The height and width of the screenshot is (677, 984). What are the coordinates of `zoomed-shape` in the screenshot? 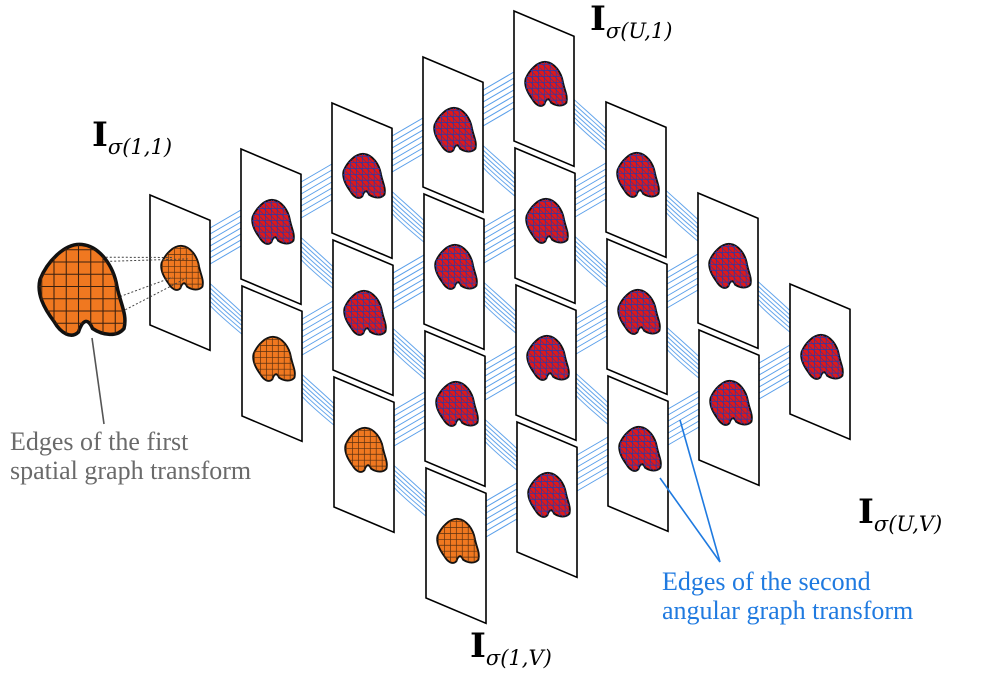 It's located at (82, 289).